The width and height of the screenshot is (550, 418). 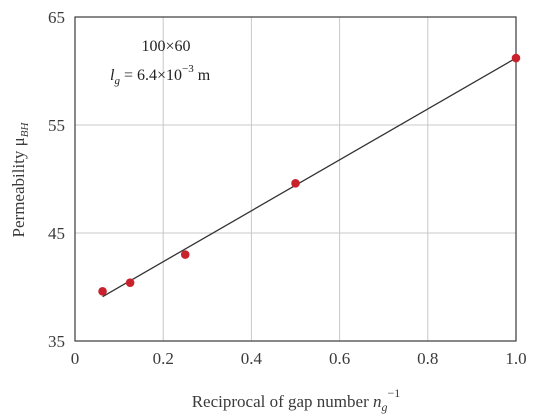 What do you see at coordinates (56, 179) in the screenshot?
I see `y-tick-labels: 35 45 55 65` at bounding box center [56, 179].